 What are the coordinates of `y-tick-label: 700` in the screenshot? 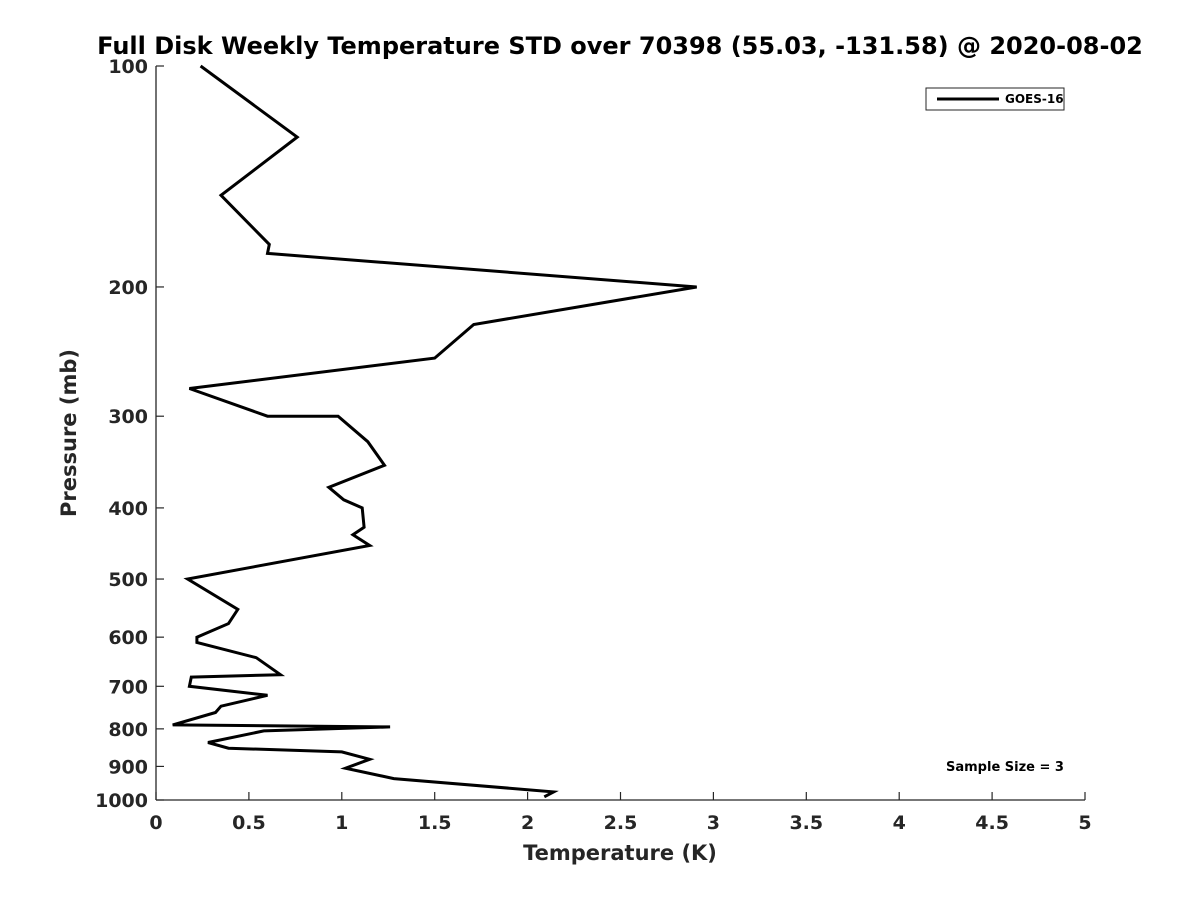 It's located at (128, 687).